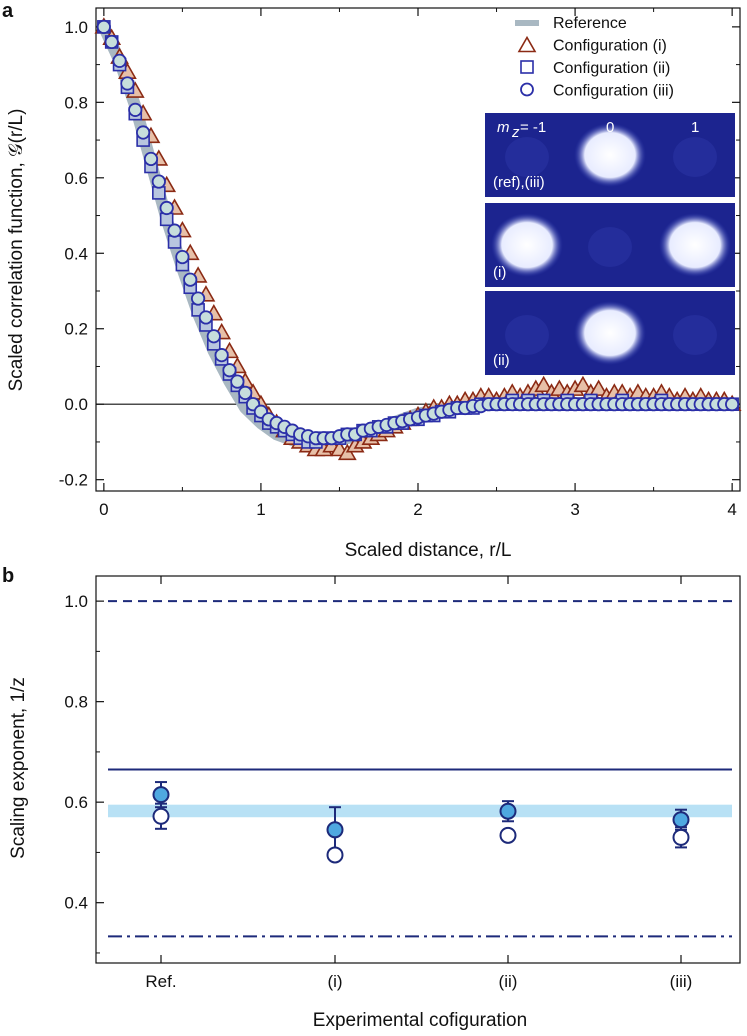 This screenshot has width=747, height=1036. Describe the element at coordinates (76, 903) in the screenshot. I see `b-y-tick-label: 0.4` at that location.